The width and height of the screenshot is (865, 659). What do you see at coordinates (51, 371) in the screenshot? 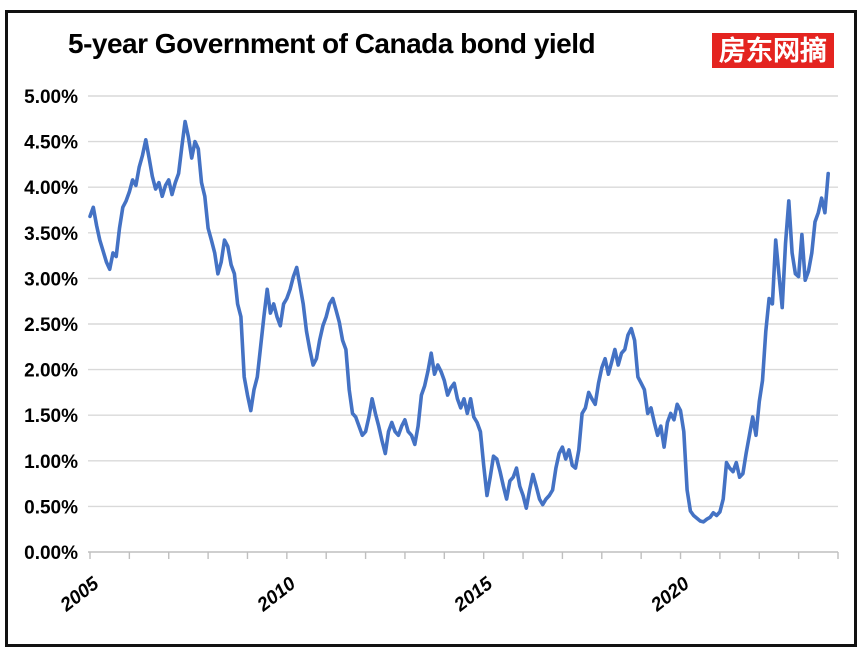
I see `y-axis-label: 2.00%` at bounding box center [51, 371].